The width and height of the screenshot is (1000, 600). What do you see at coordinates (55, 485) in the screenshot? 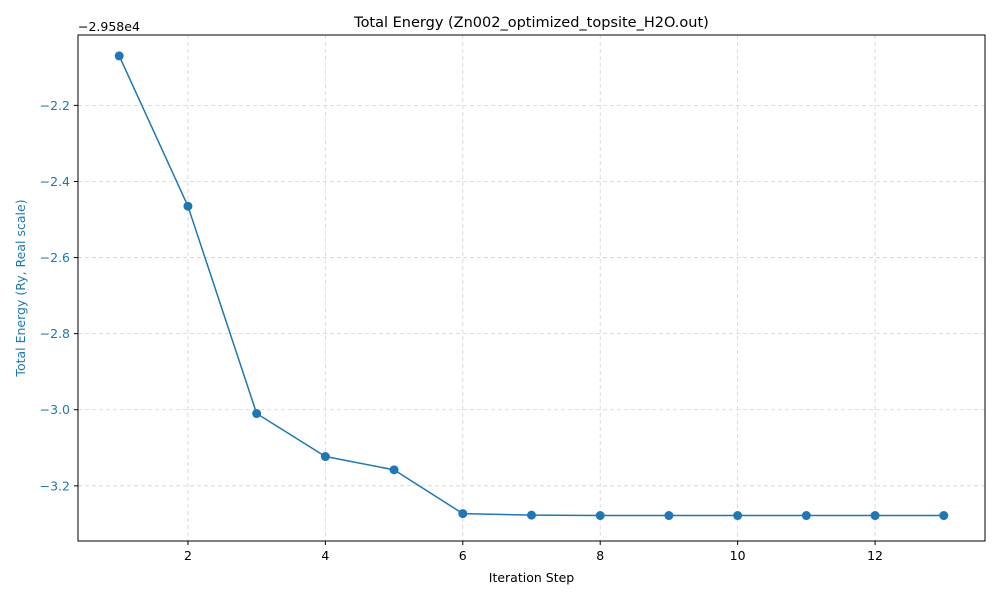
I see `y-tick-label: −3.2` at bounding box center [55, 485].